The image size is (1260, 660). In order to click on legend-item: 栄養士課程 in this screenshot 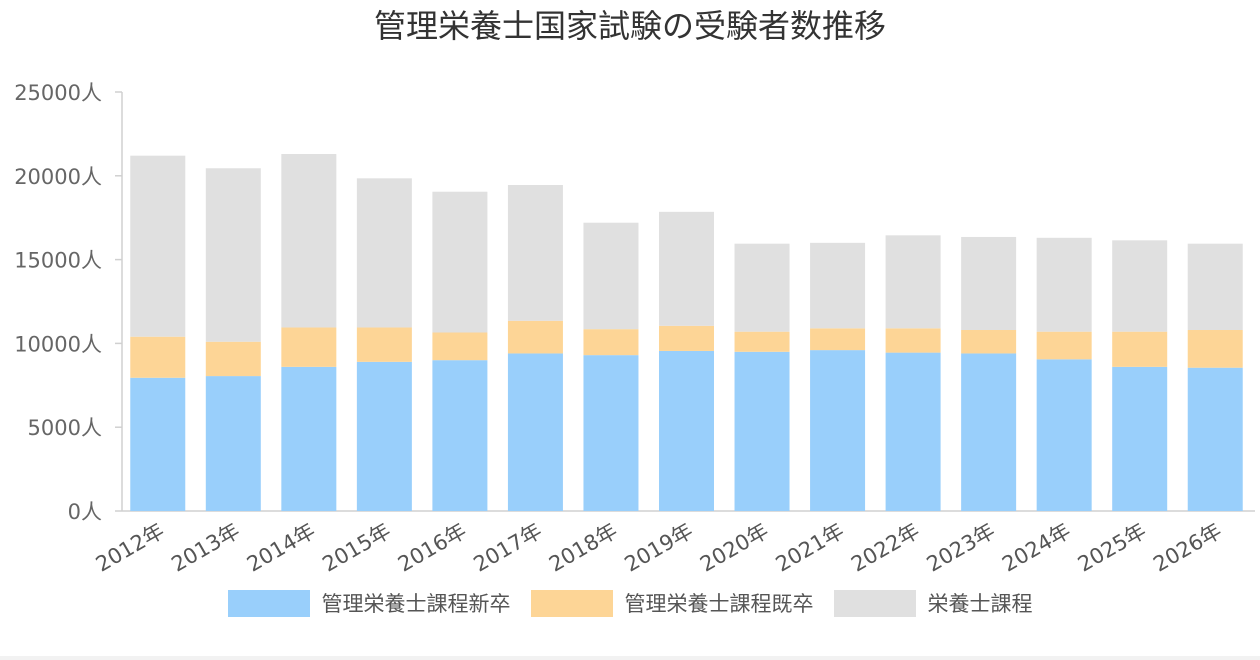, I will do `click(933, 603)`.